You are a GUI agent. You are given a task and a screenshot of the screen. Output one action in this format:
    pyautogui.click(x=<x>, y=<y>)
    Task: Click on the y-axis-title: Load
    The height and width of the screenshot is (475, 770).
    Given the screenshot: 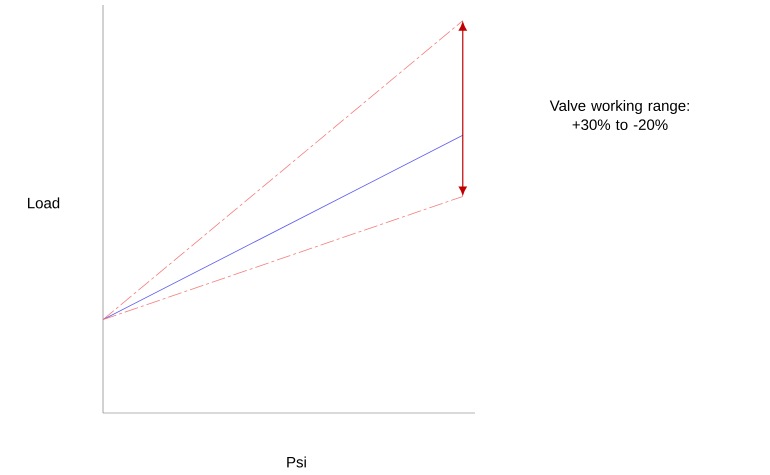 What is the action you would take?
    pyautogui.click(x=44, y=202)
    